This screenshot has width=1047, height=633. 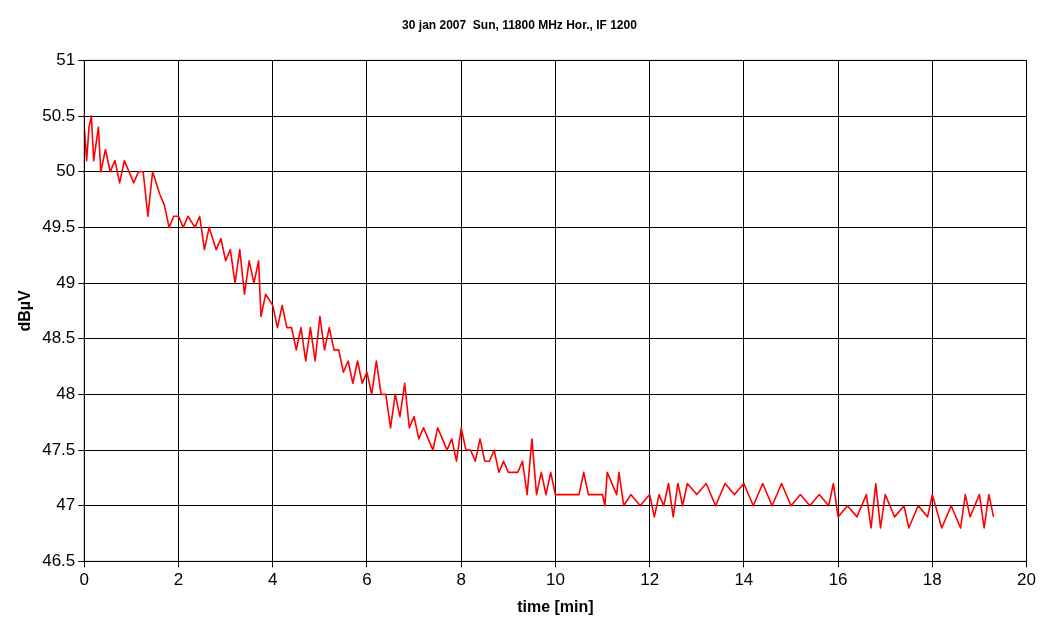 What do you see at coordinates (555, 580) in the screenshot?
I see `x-tick-label: 10` at bounding box center [555, 580].